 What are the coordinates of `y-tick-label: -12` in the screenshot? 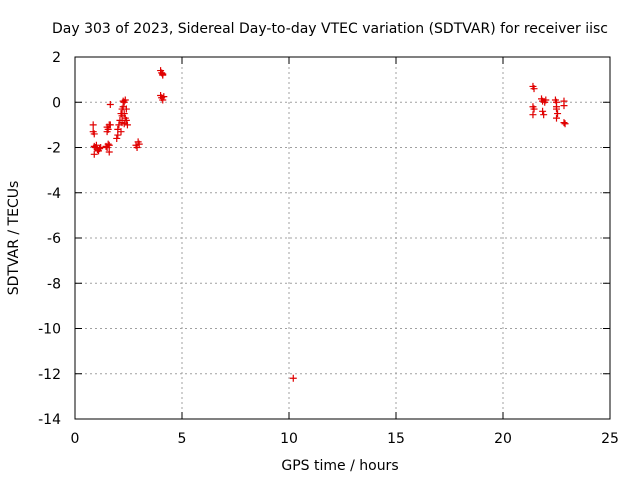 It's located at (49, 375).